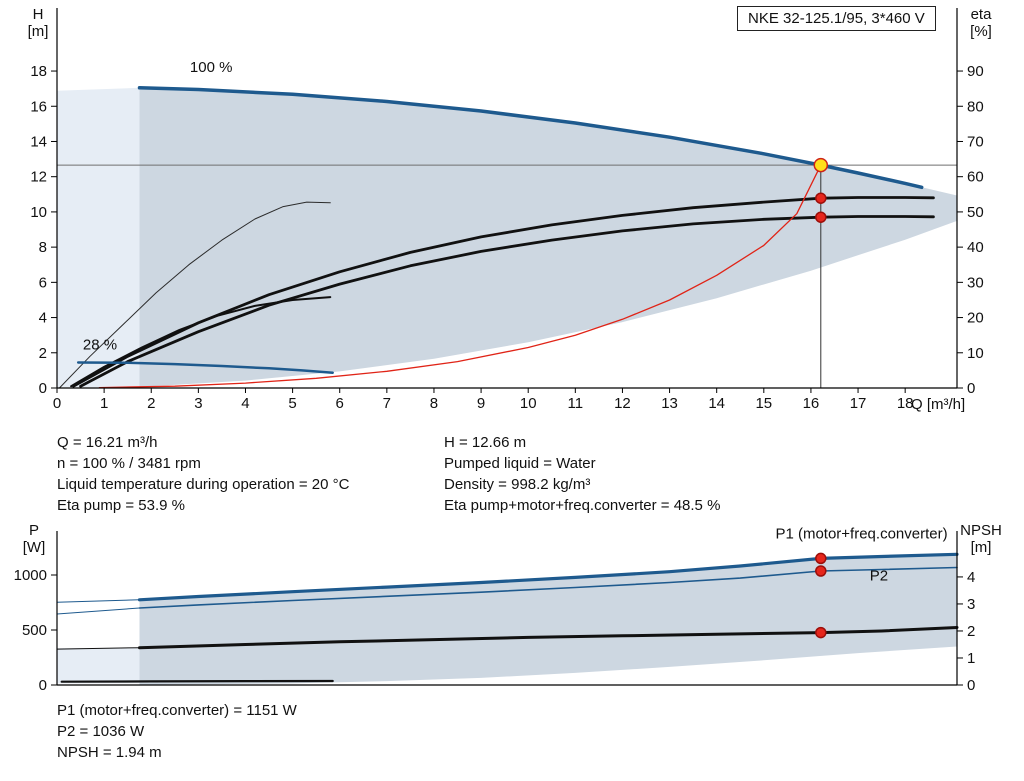  Describe the element at coordinates (548, 587) in the screenshot. I see `p2-curve` at that location.